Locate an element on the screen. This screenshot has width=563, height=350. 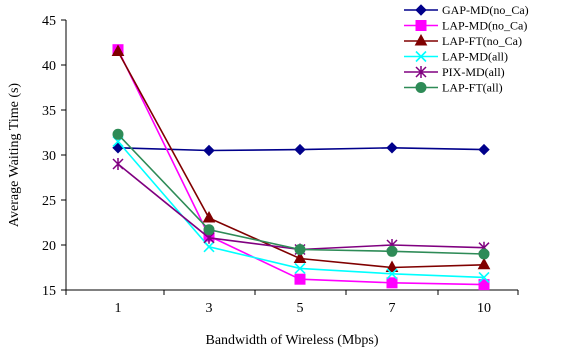
legend-item: LAP-FT(no_Ca) is located at coordinates (463, 40).